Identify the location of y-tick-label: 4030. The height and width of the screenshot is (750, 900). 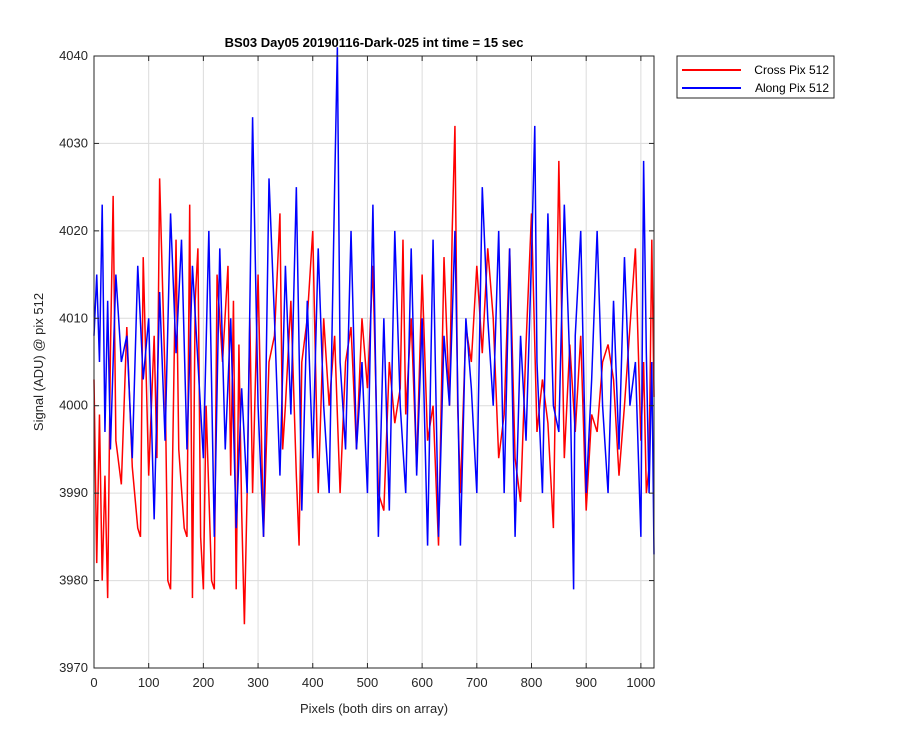
(73, 142).